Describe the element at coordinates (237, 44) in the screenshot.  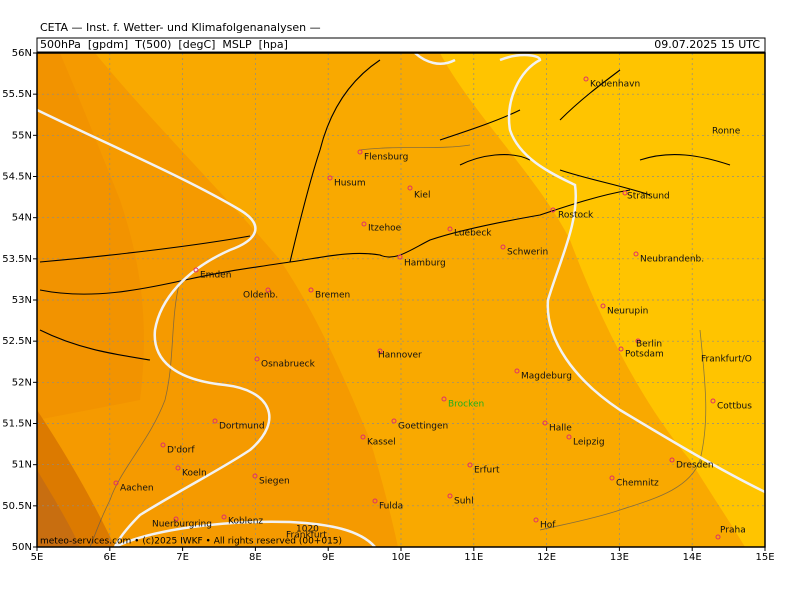
I see `header-field: MSLP` at that location.